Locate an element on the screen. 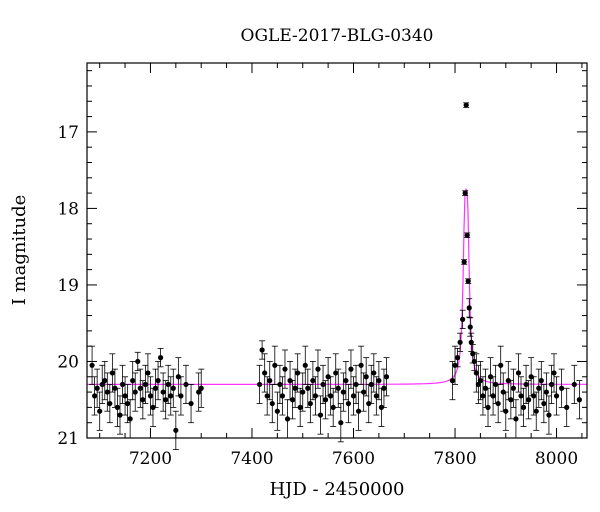 This screenshot has height=512, width=600. x-tick-label: 7600 is located at coordinates (353, 459).